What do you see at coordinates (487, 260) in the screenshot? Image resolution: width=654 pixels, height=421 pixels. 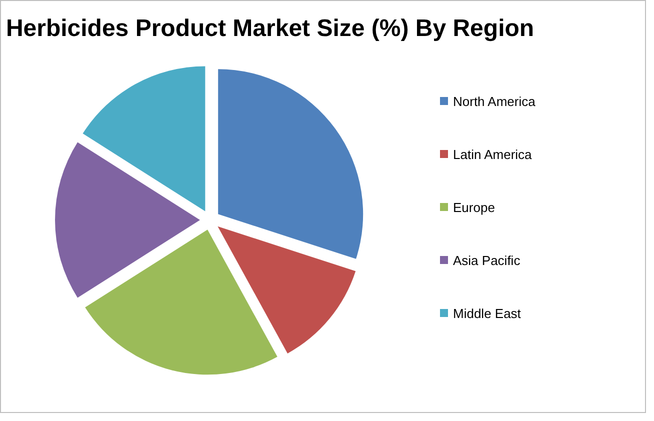 I see `legend-label: Asia Pacific` at bounding box center [487, 260].